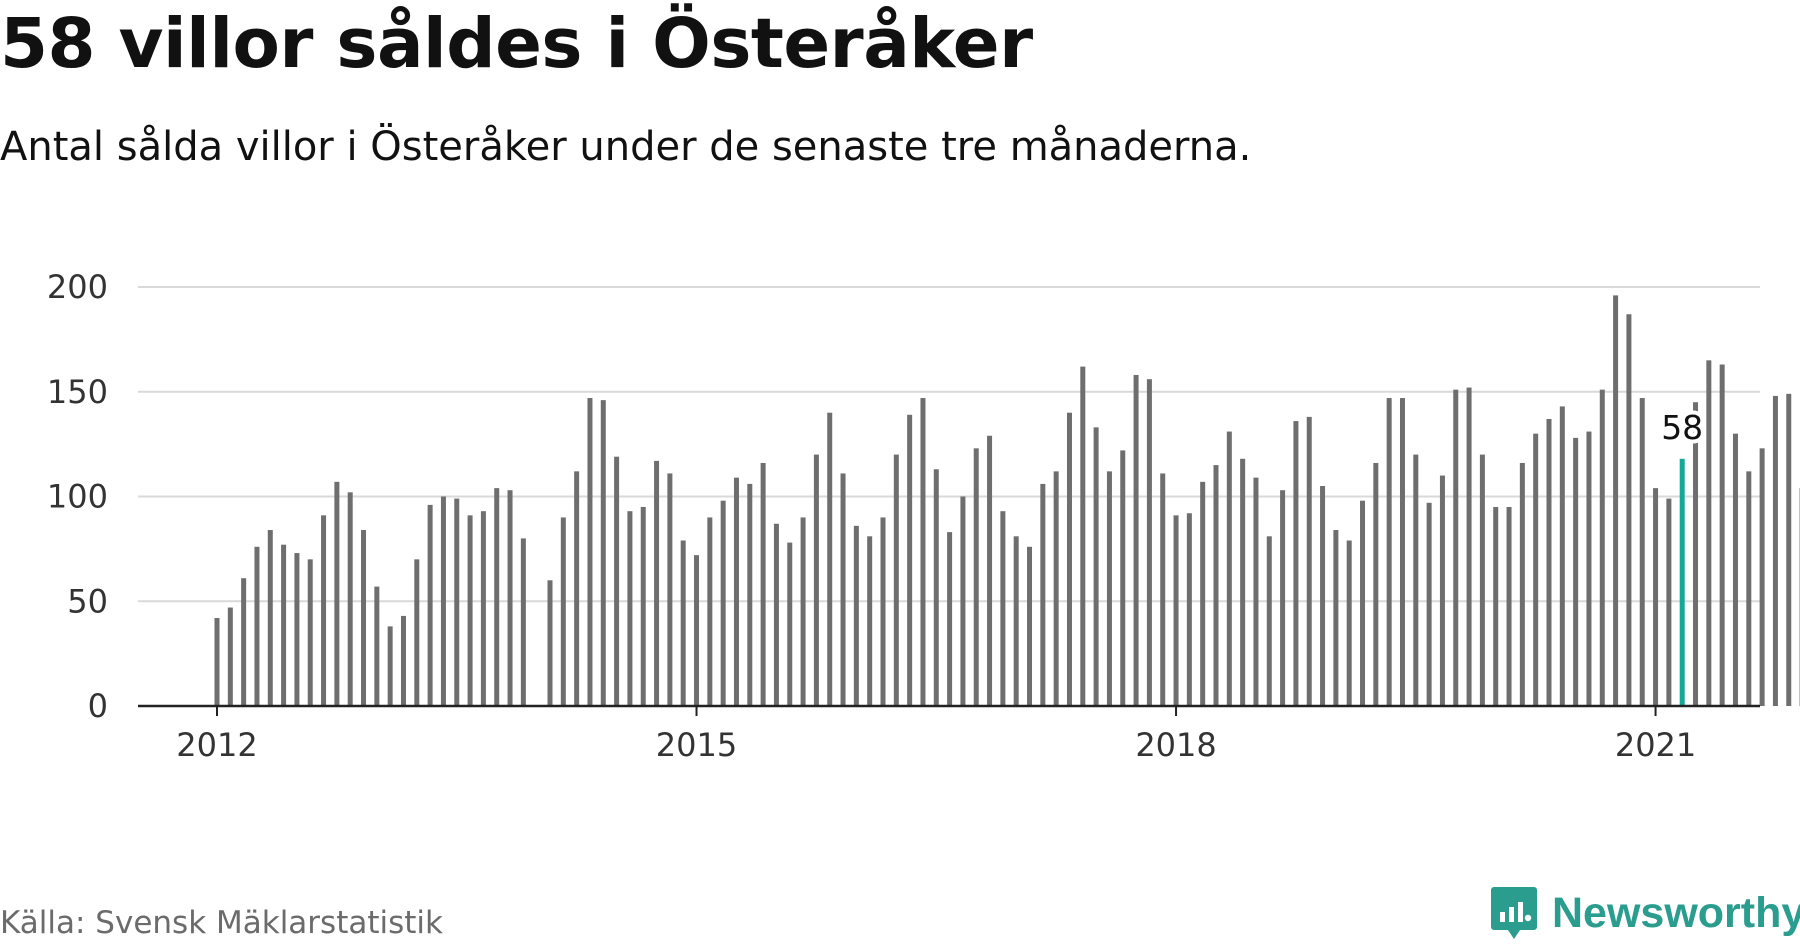 The image size is (1800, 948). What do you see at coordinates (1655, 745) in the screenshot?
I see `x-tick-label: 2021` at bounding box center [1655, 745].